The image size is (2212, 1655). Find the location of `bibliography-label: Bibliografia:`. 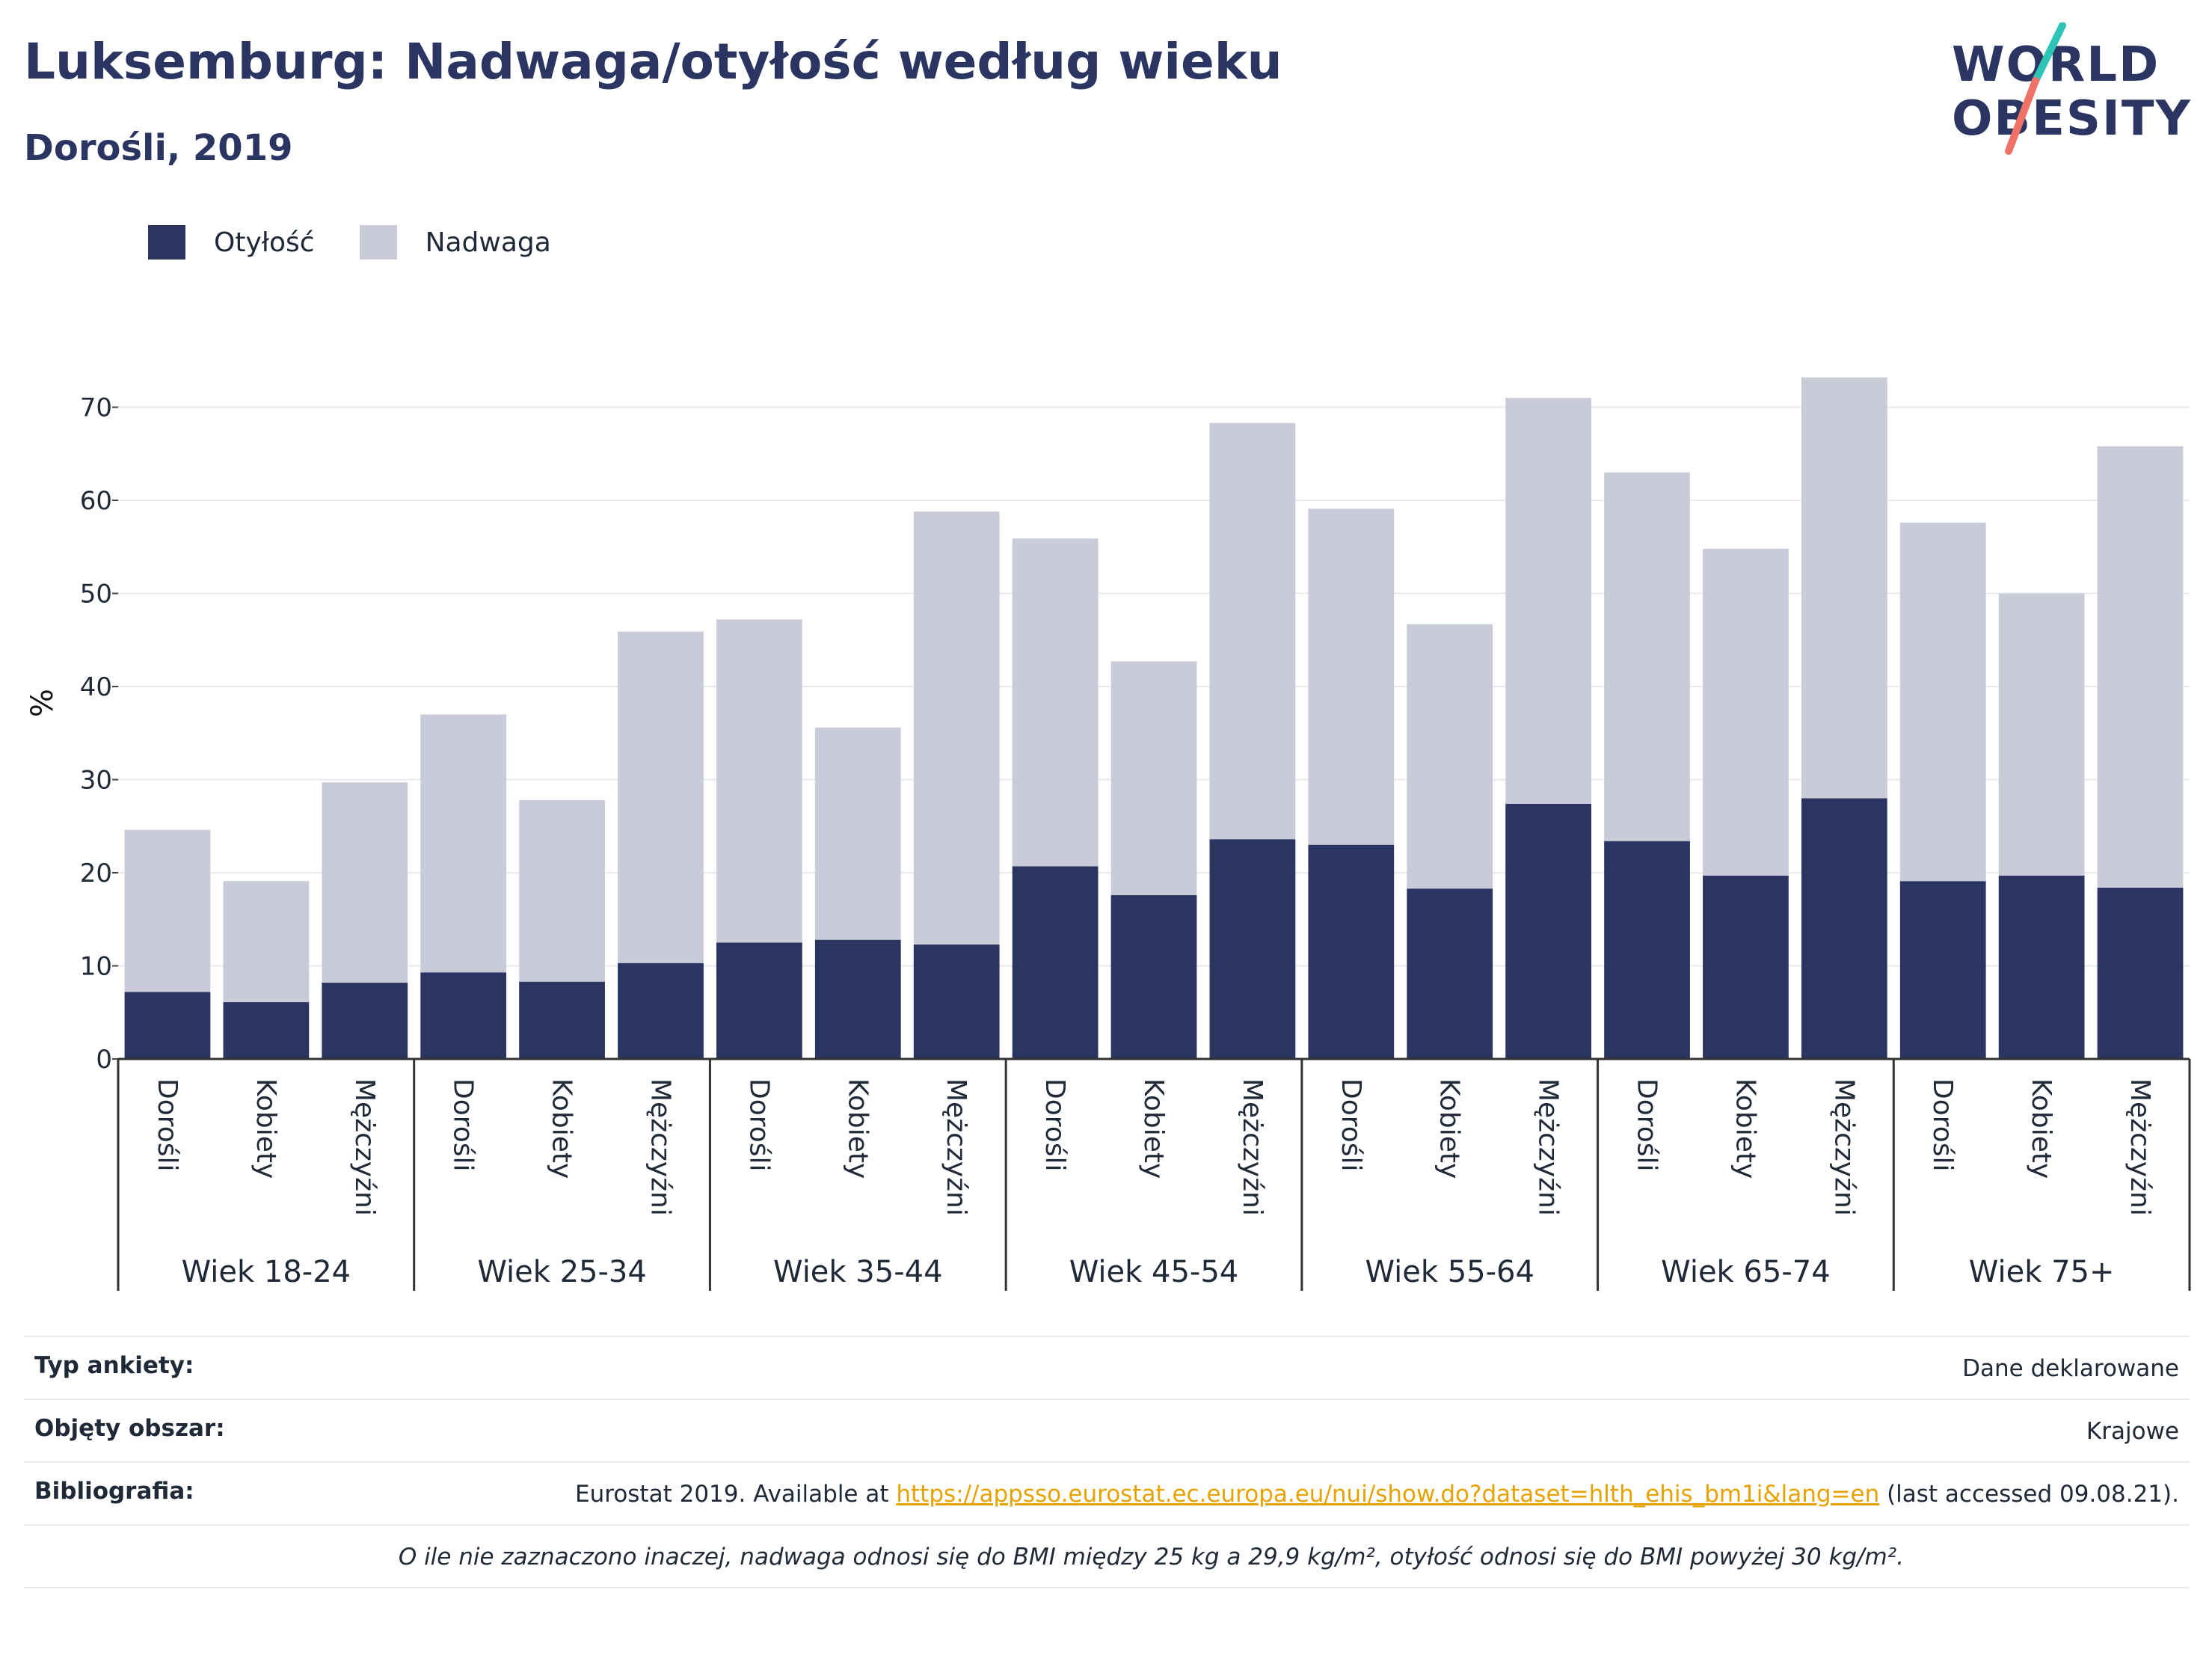

bibliography-label: Bibliografia: is located at coordinates (114, 1491).